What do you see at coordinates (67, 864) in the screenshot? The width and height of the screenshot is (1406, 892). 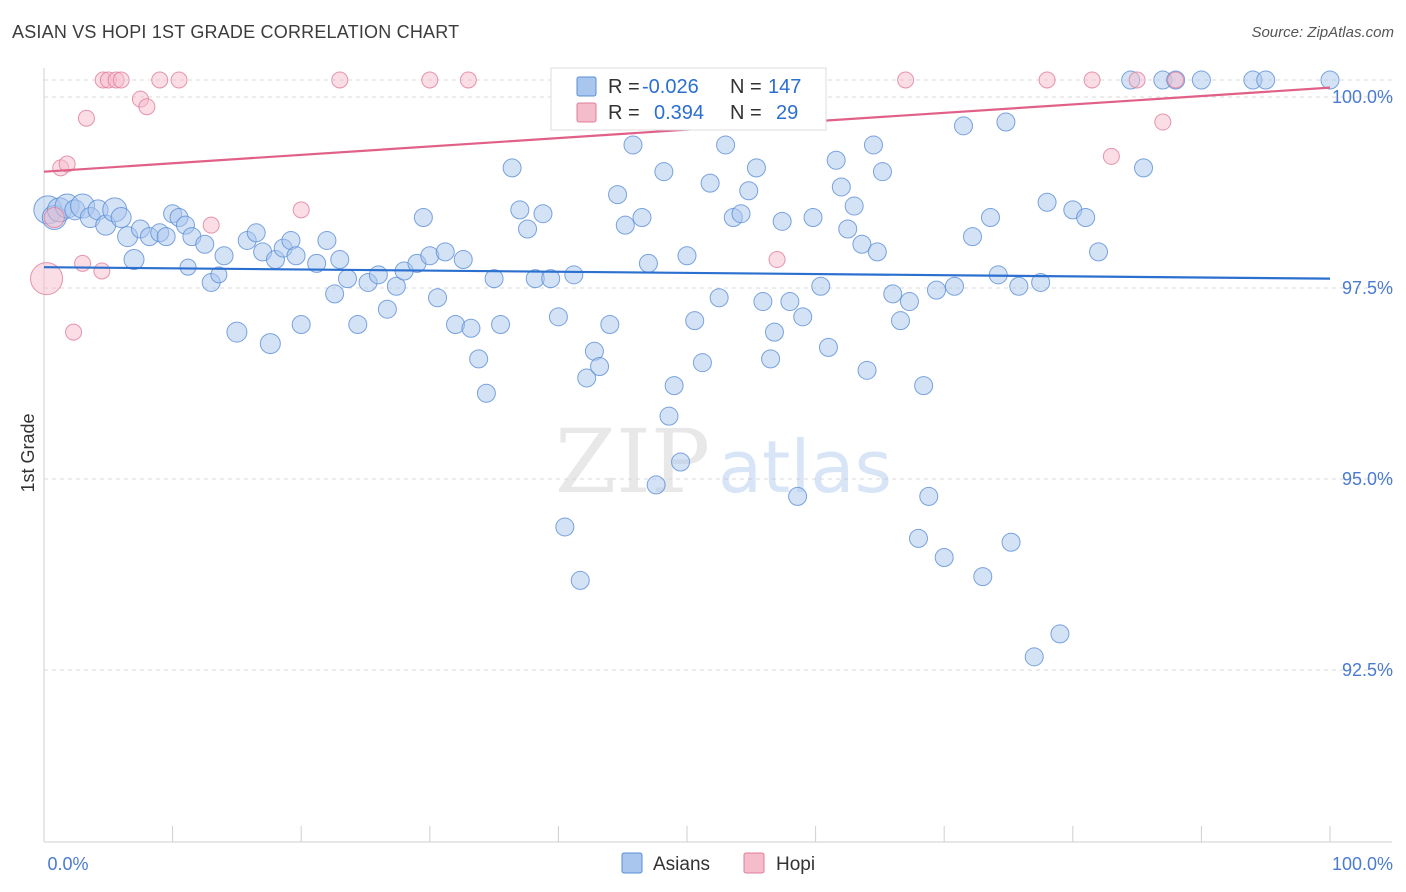 I see `x-tick-label: 0.0%` at bounding box center [67, 864].